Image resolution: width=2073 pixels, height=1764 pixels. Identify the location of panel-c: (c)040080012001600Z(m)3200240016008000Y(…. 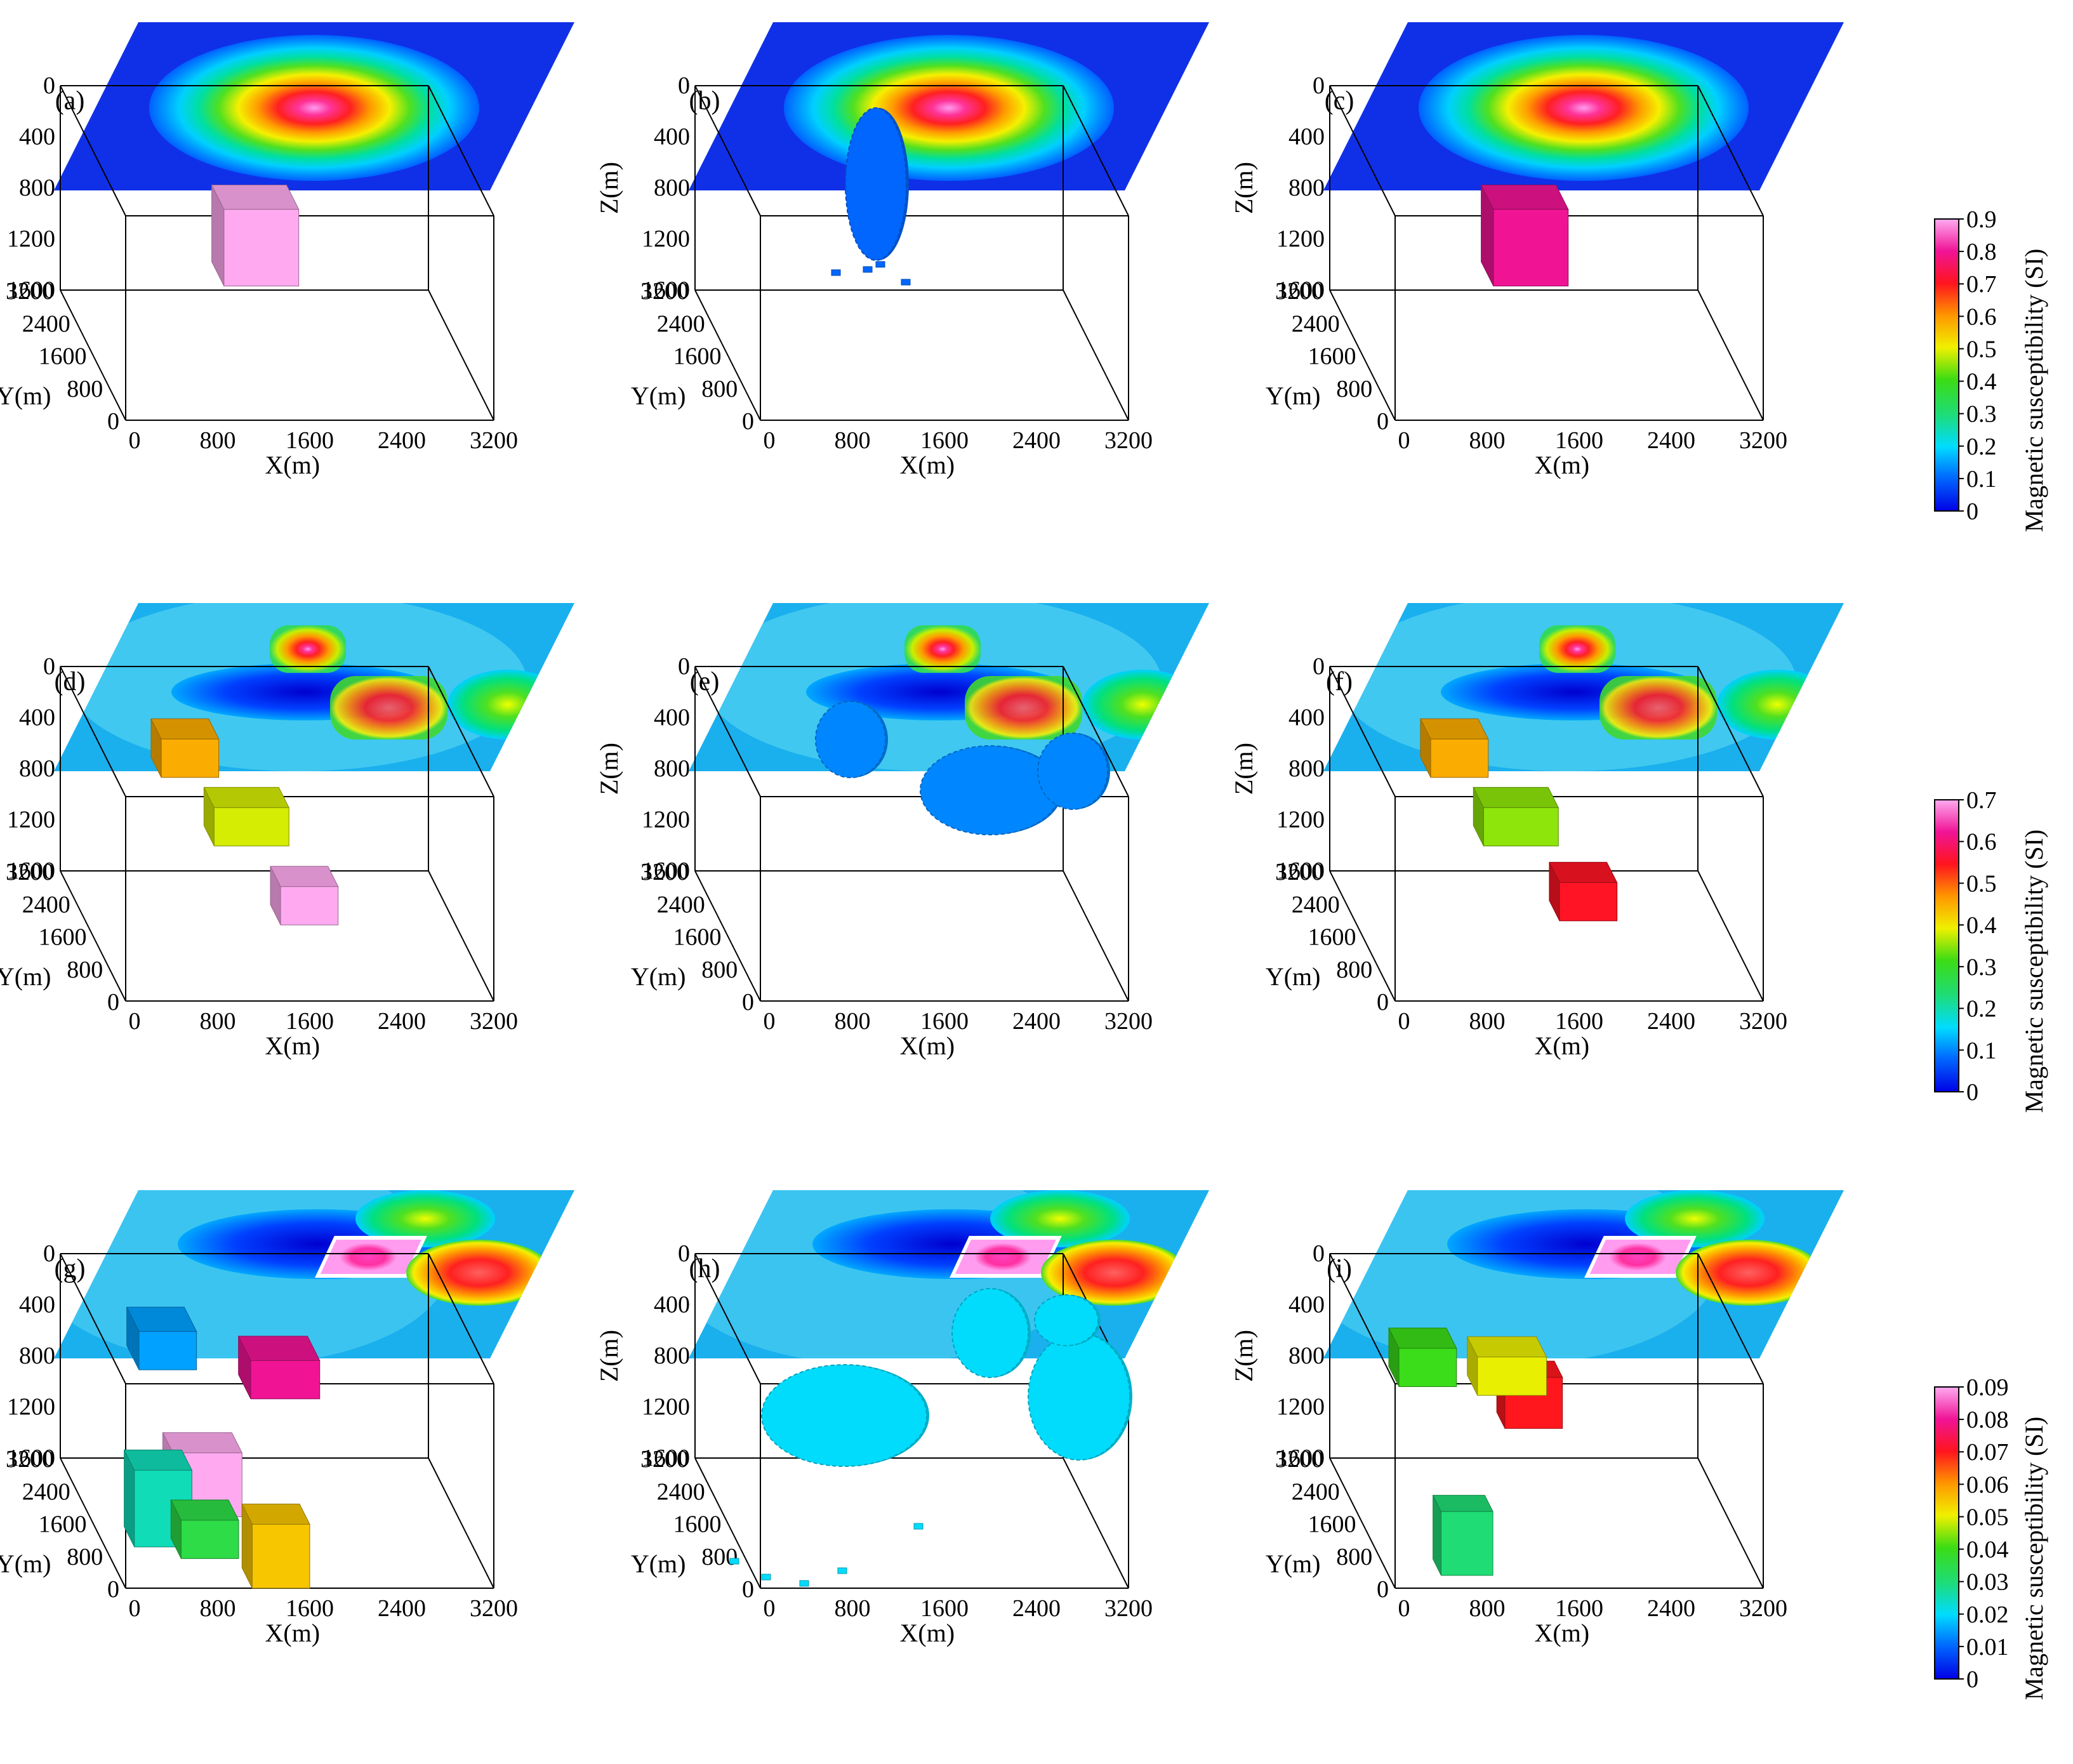
(1536, 250).